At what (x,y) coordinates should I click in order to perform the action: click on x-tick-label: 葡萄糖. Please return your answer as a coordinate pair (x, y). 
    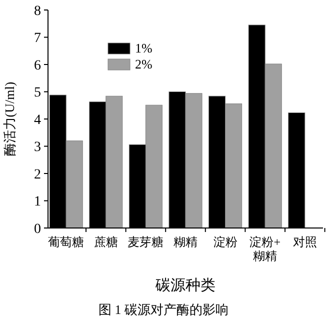
    Looking at the image, I should click on (66, 242).